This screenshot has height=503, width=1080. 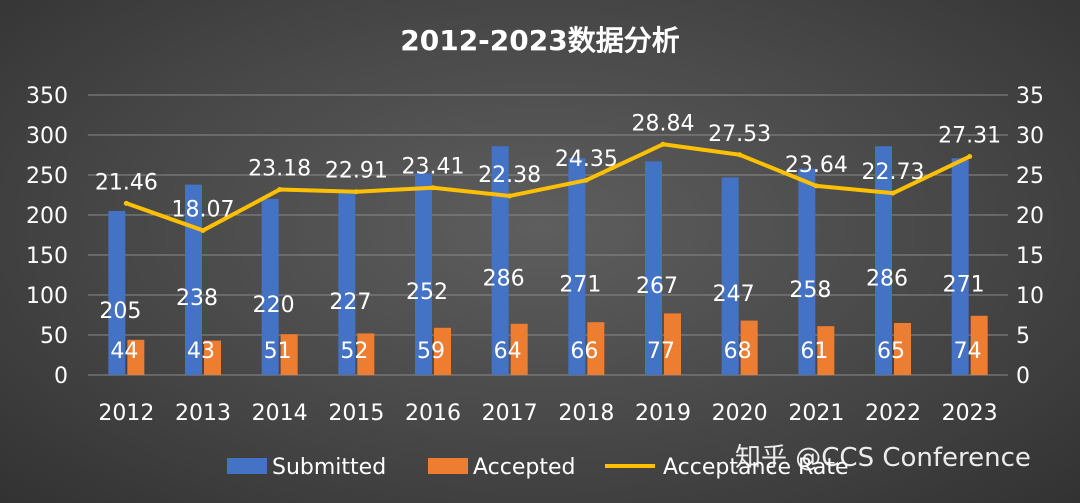 What do you see at coordinates (433, 413) in the screenshot?
I see `x-tick-label: 2016` at bounding box center [433, 413].